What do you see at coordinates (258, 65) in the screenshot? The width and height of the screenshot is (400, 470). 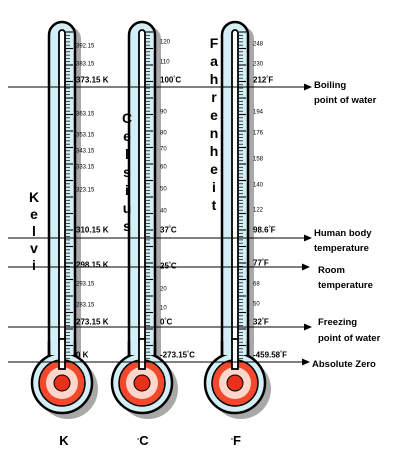 I see `tick-label: 230` at bounding box center [258, 65].